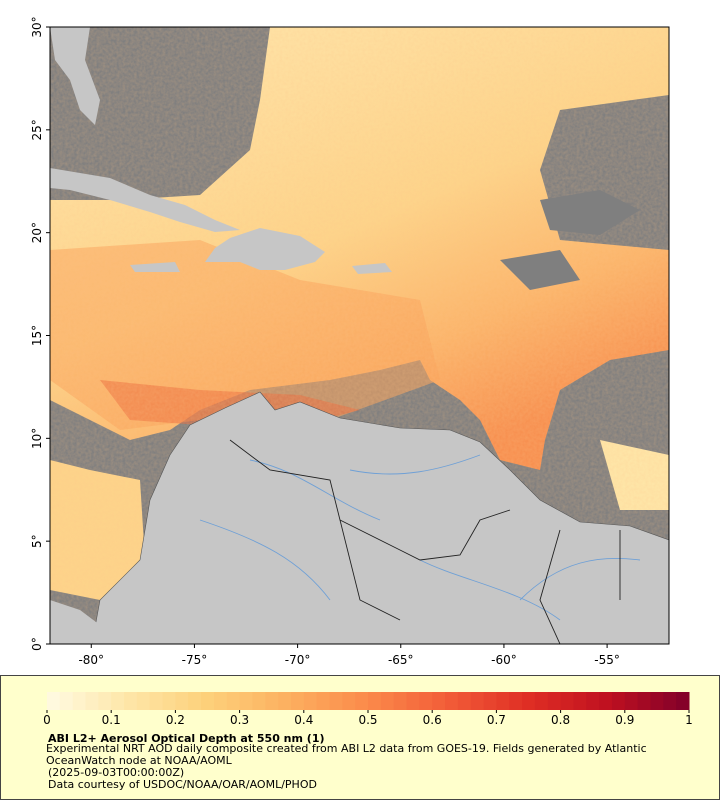 This screenshot has width=720, height=804. I want to click on colorbar-tick-label: 0.8, so click(560, 720).